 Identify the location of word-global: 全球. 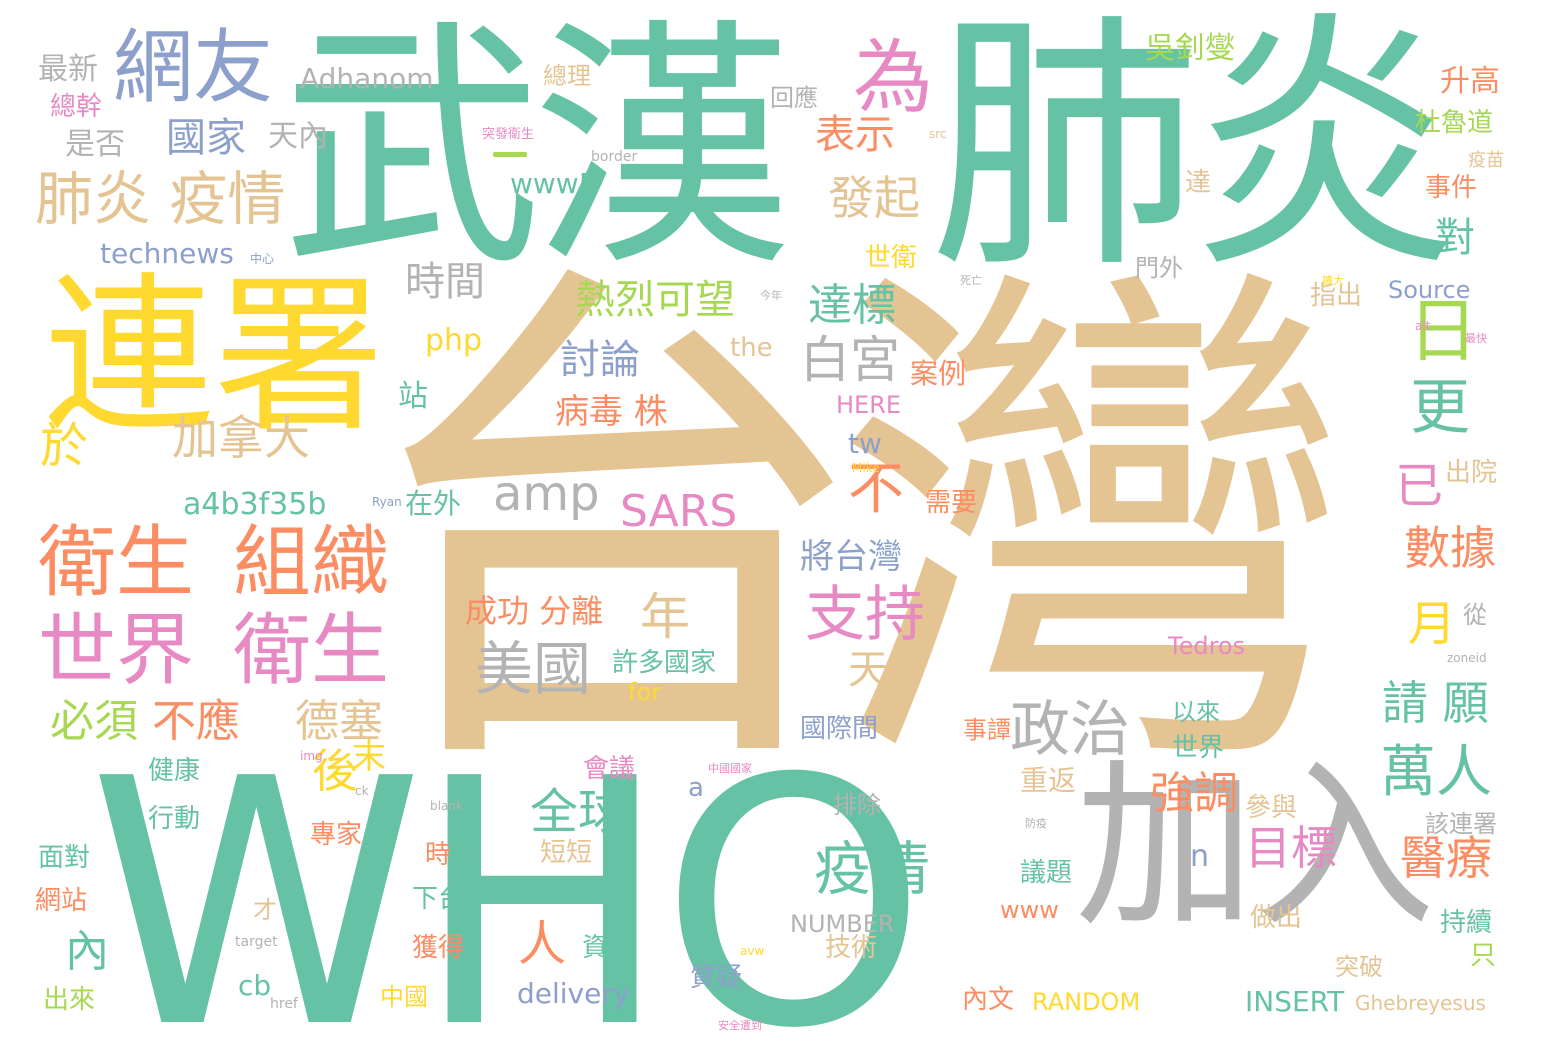
(578, 812).